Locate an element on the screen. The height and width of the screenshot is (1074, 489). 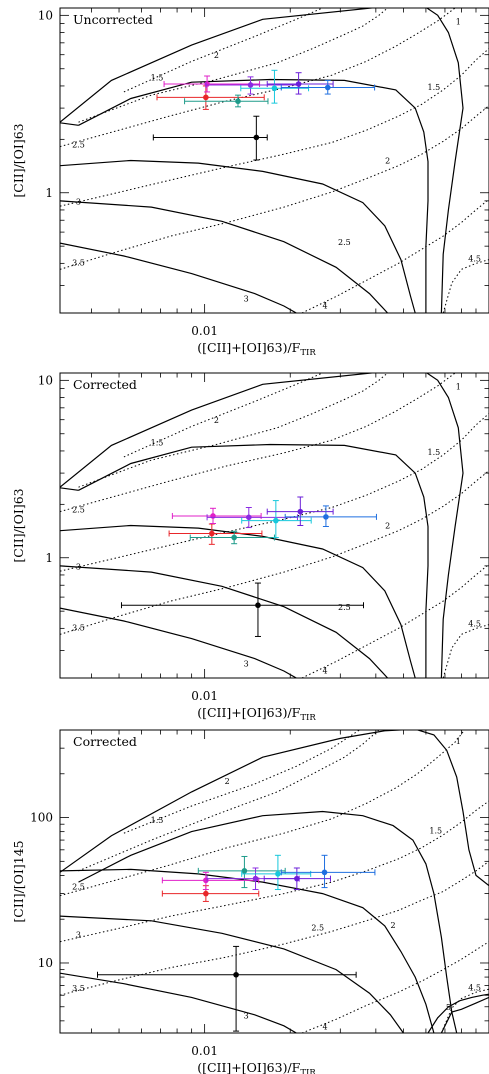
x-axis-label: ([CII]+[OI]63)/FTIR is located at coordinates (256, 1067).